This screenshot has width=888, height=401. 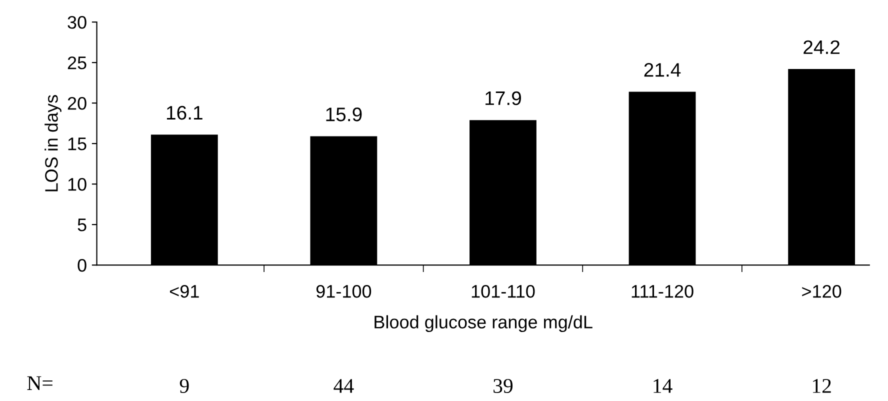 I want to click on y-tick-label: 25, so click(x=77, y=63).